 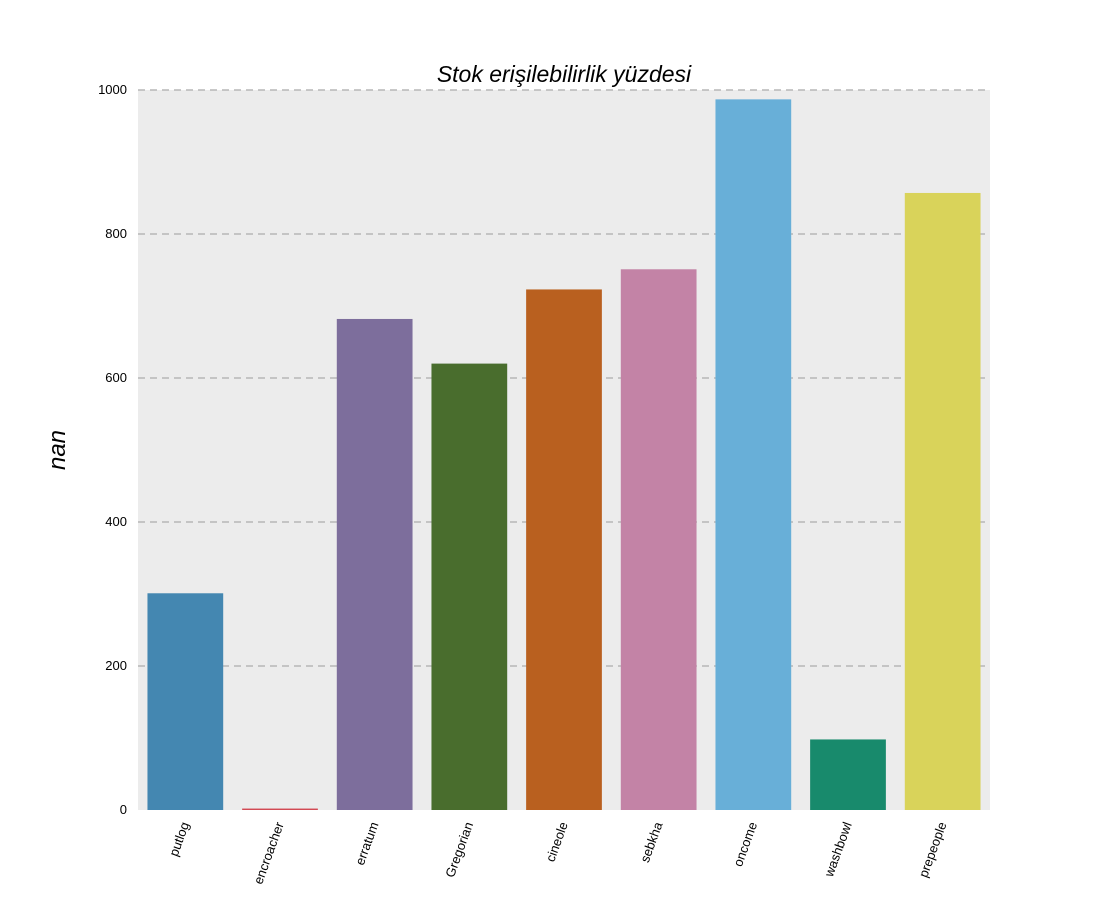 I want to click on x-tick-label: oncome, so click(x=745, y=844).